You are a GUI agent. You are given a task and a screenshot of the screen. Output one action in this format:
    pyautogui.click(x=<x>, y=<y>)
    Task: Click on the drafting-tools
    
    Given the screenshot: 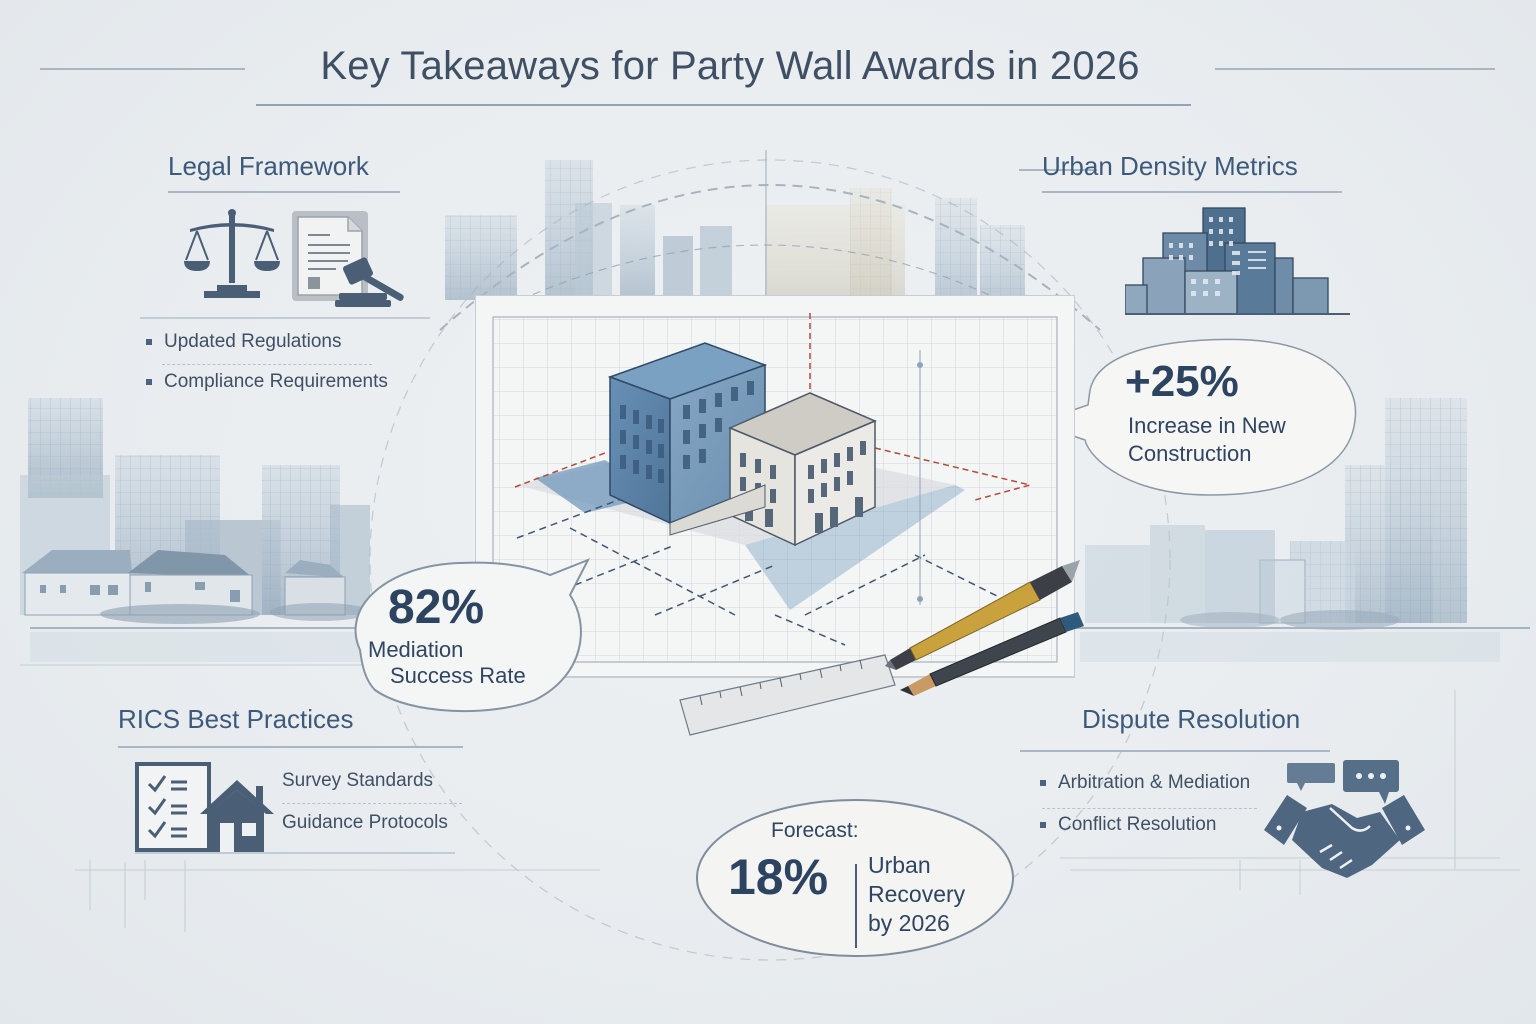 What is the action you would take?
    pyautogui.click(x=881, y=648)
    